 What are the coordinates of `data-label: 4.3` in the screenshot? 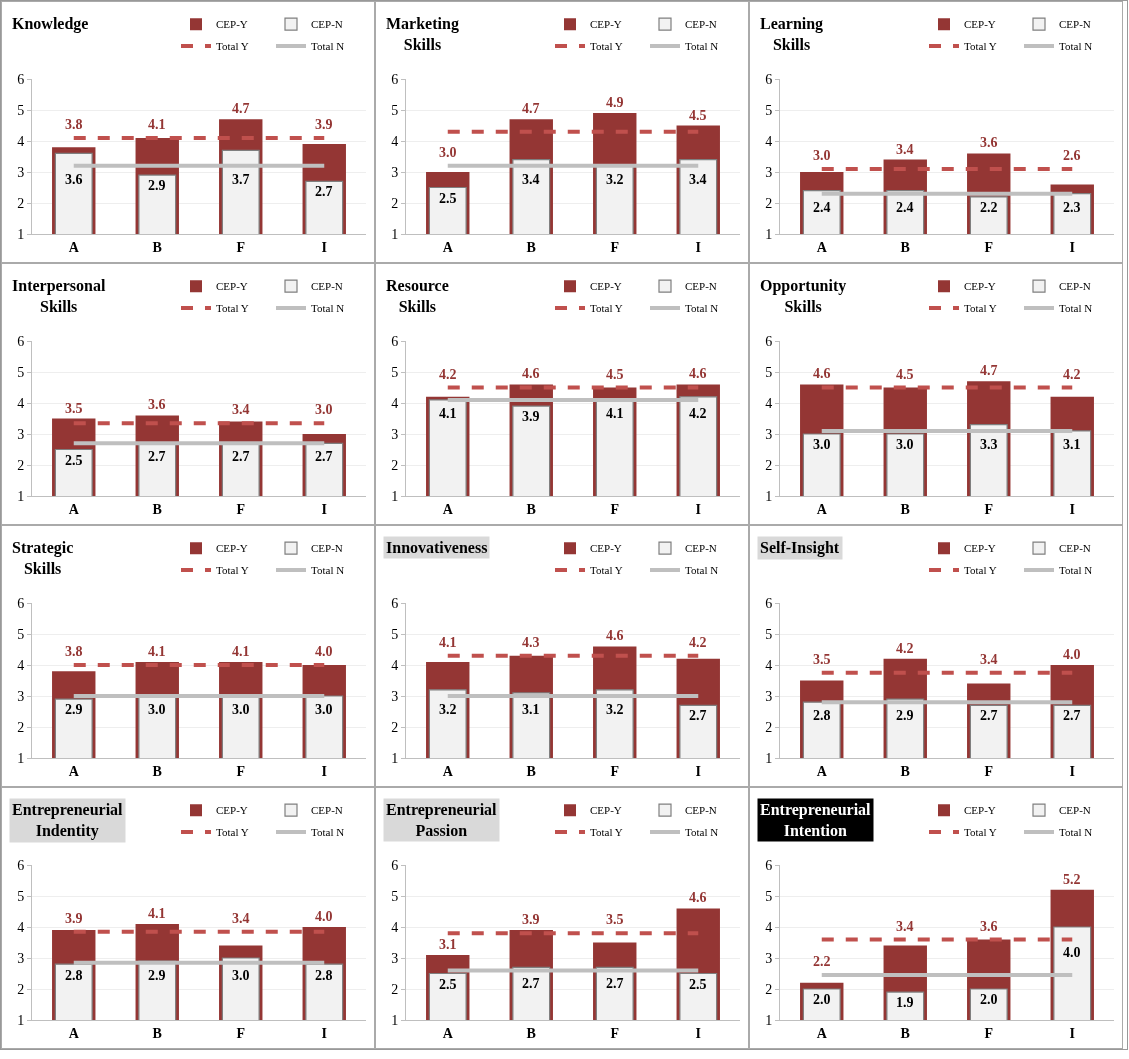 It's located at (531, 642).